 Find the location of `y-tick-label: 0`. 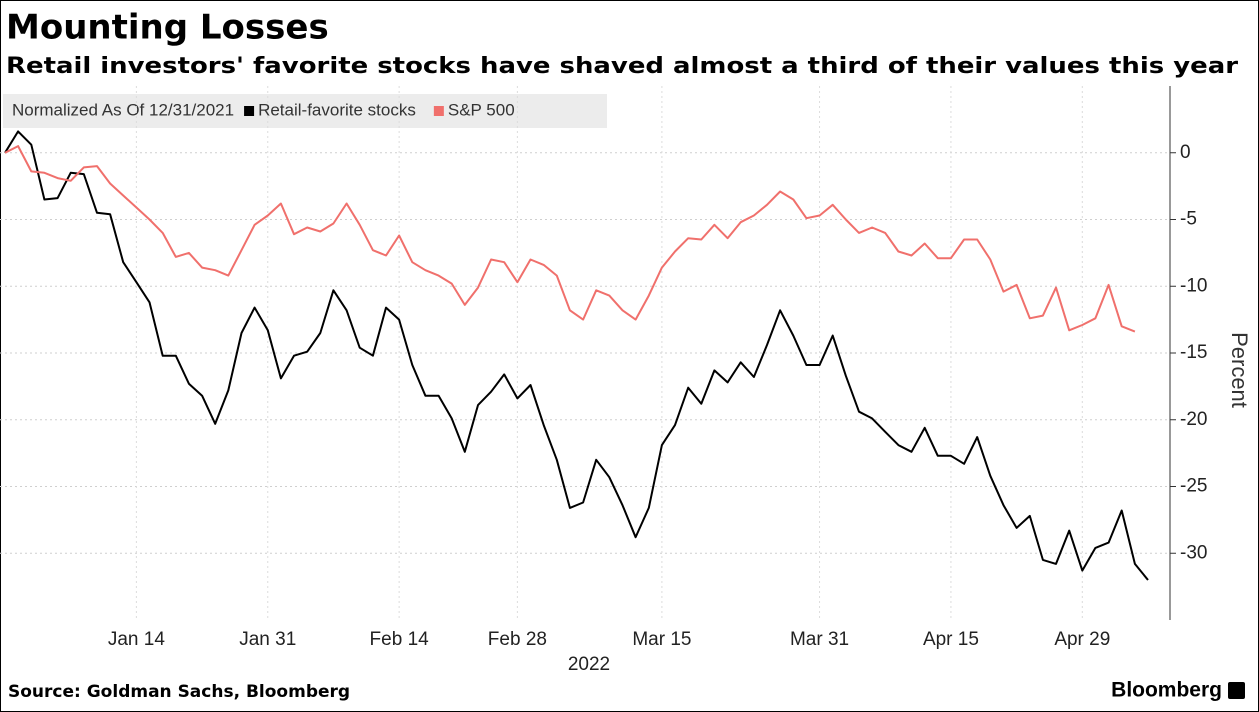

y-tick-label: 0 is located at coordinates (1185, 152).